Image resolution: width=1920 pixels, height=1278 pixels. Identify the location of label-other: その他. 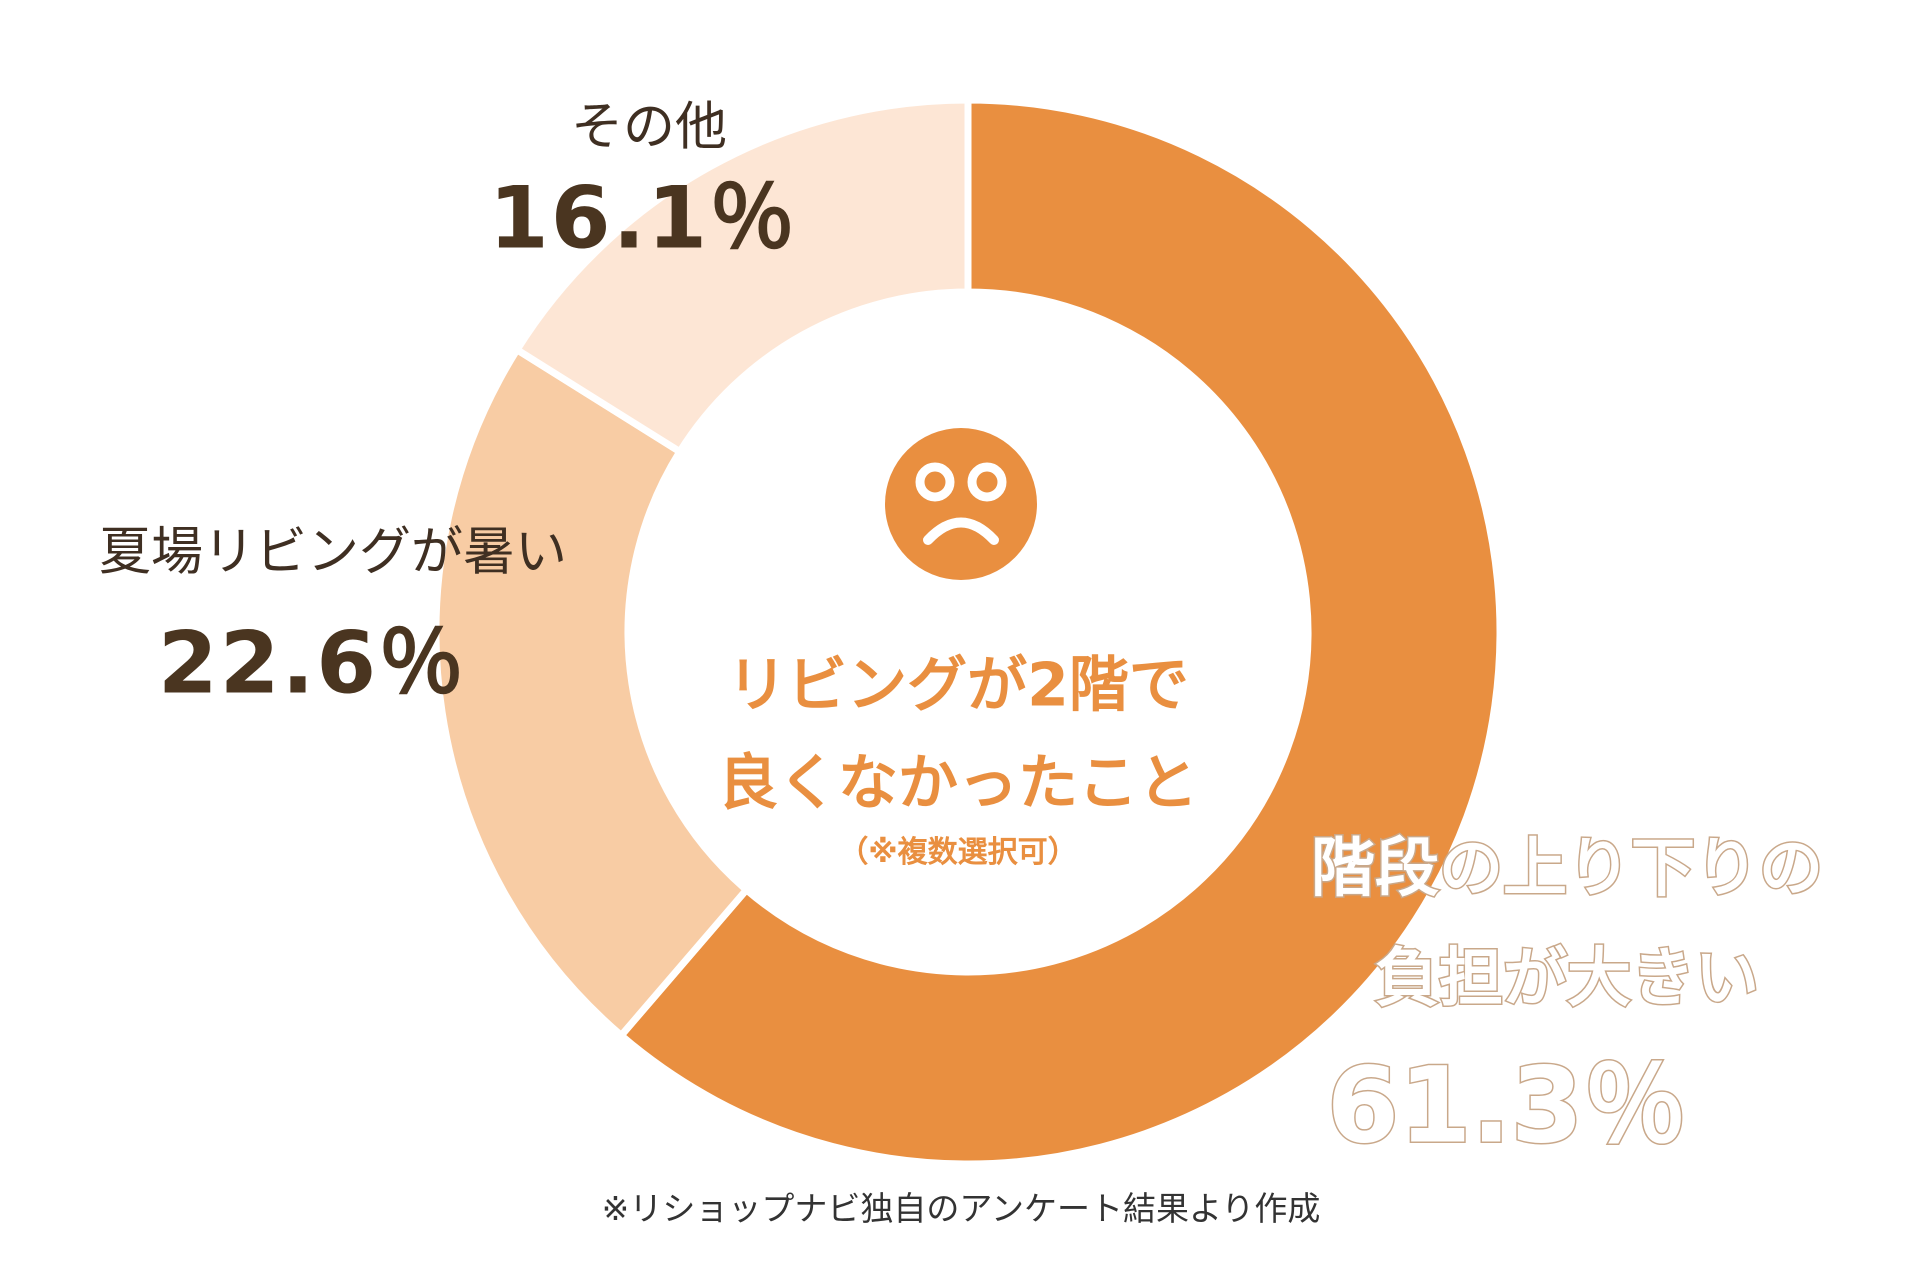
(649, 127).